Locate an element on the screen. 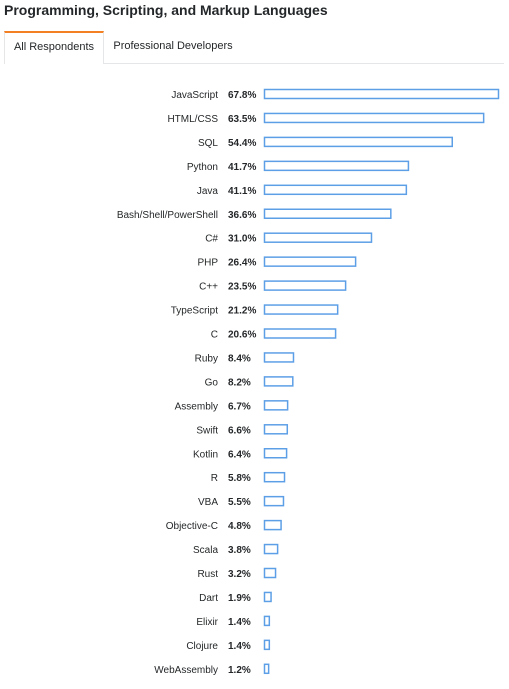  value-label: 8.4% is located at coordinates (239, 358).